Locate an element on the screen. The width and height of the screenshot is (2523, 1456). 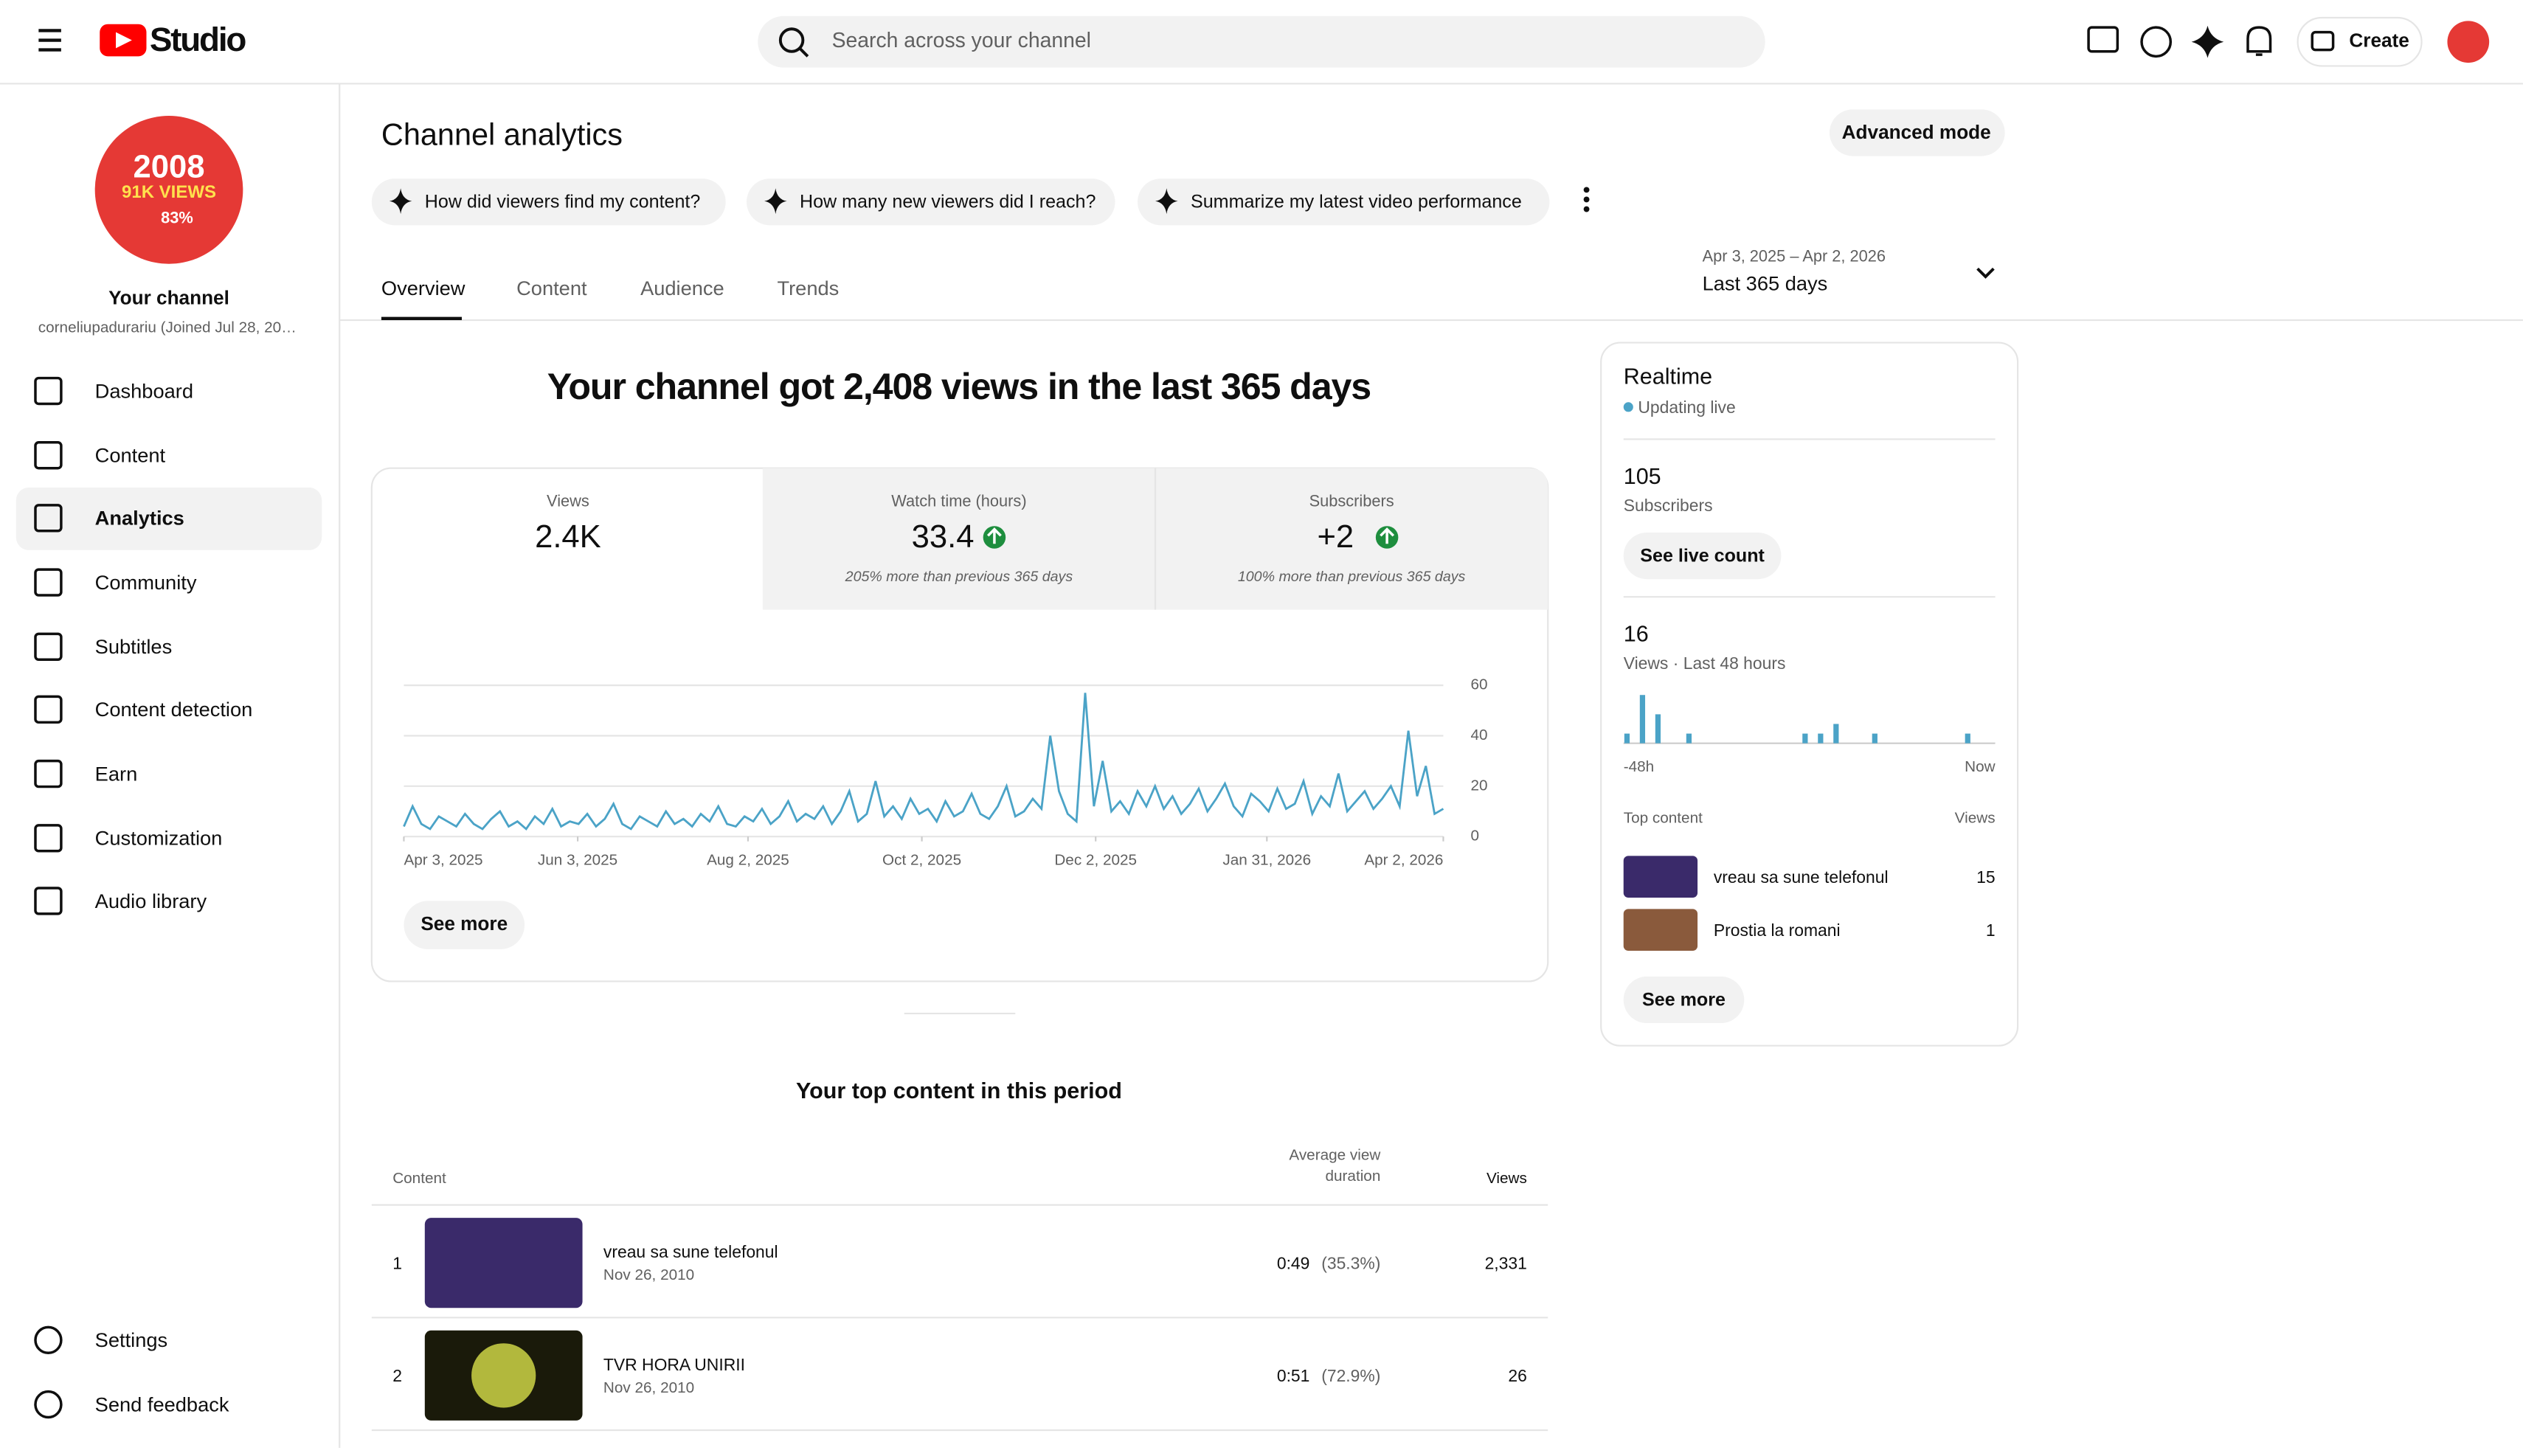
nav-item: Dashboard is located at coordinates (144, 390).